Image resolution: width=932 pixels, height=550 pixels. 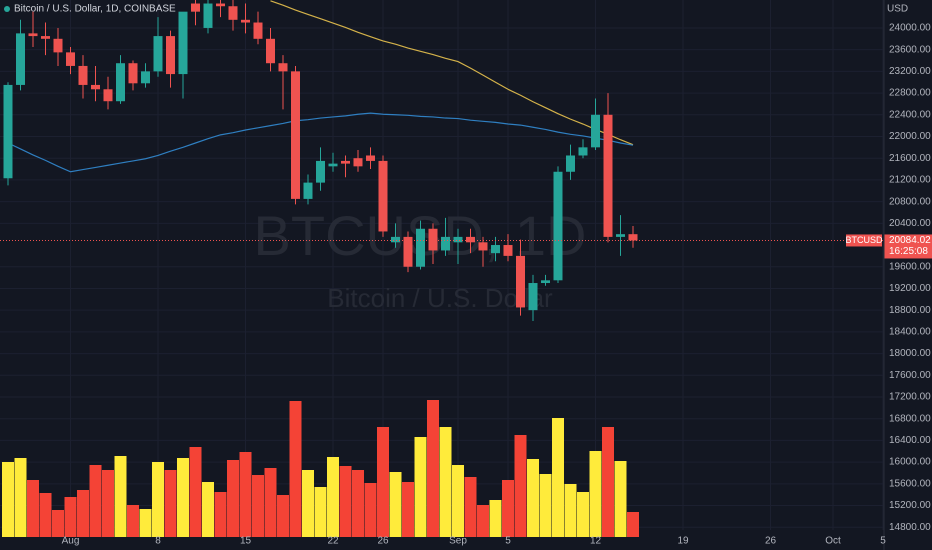 I want to click on y-tick-label: 18800.00, so click(x=910, y=310).